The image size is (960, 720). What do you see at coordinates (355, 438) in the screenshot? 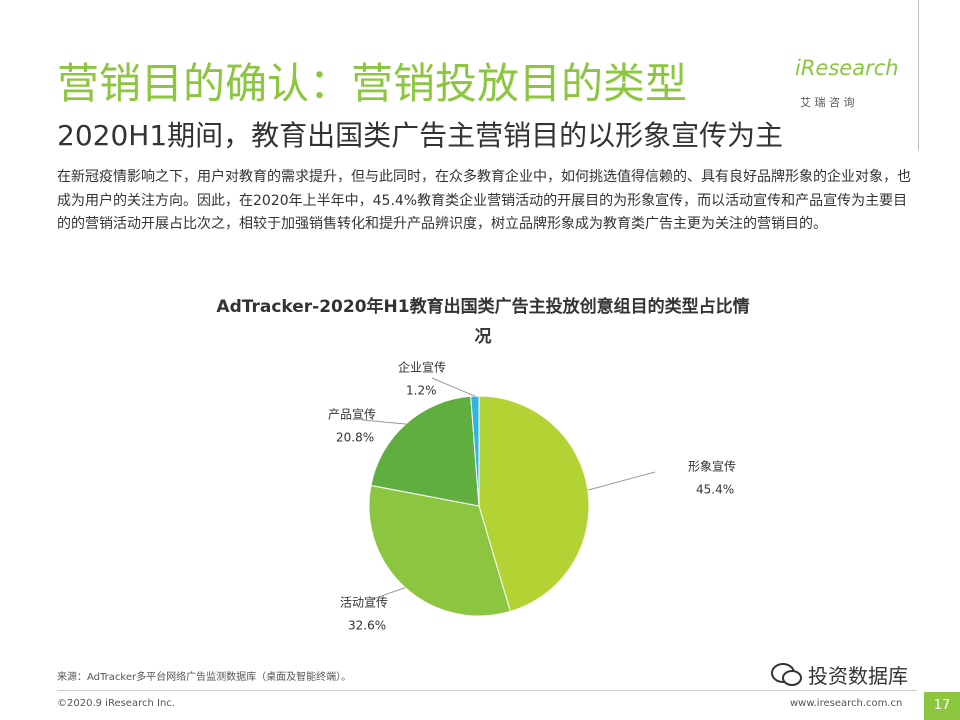
I see `value-label: 20.8%` at bounding box center [355, 438].